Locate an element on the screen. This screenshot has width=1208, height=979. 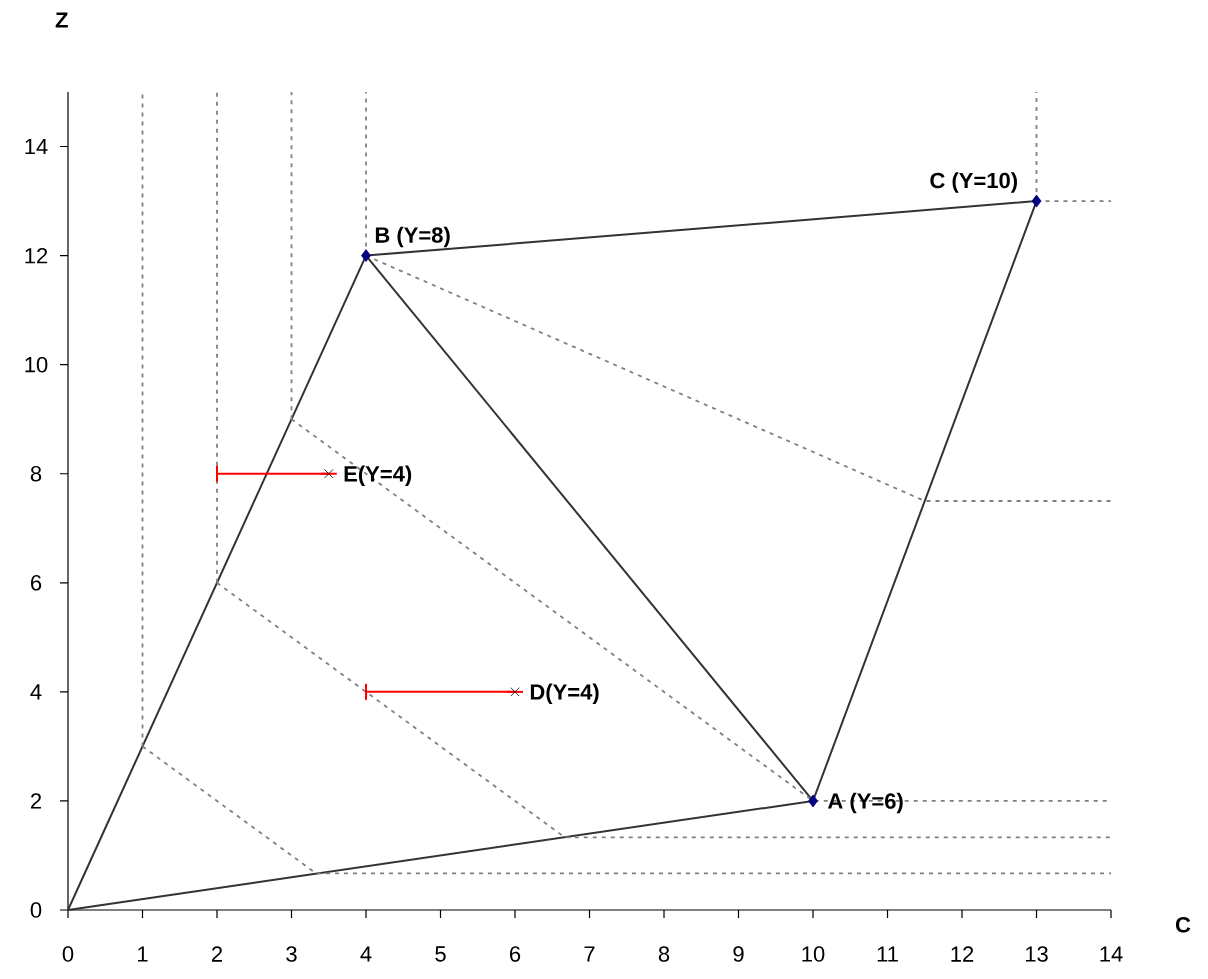
y-tick-label: 8 is located at coordinates (36, 473).